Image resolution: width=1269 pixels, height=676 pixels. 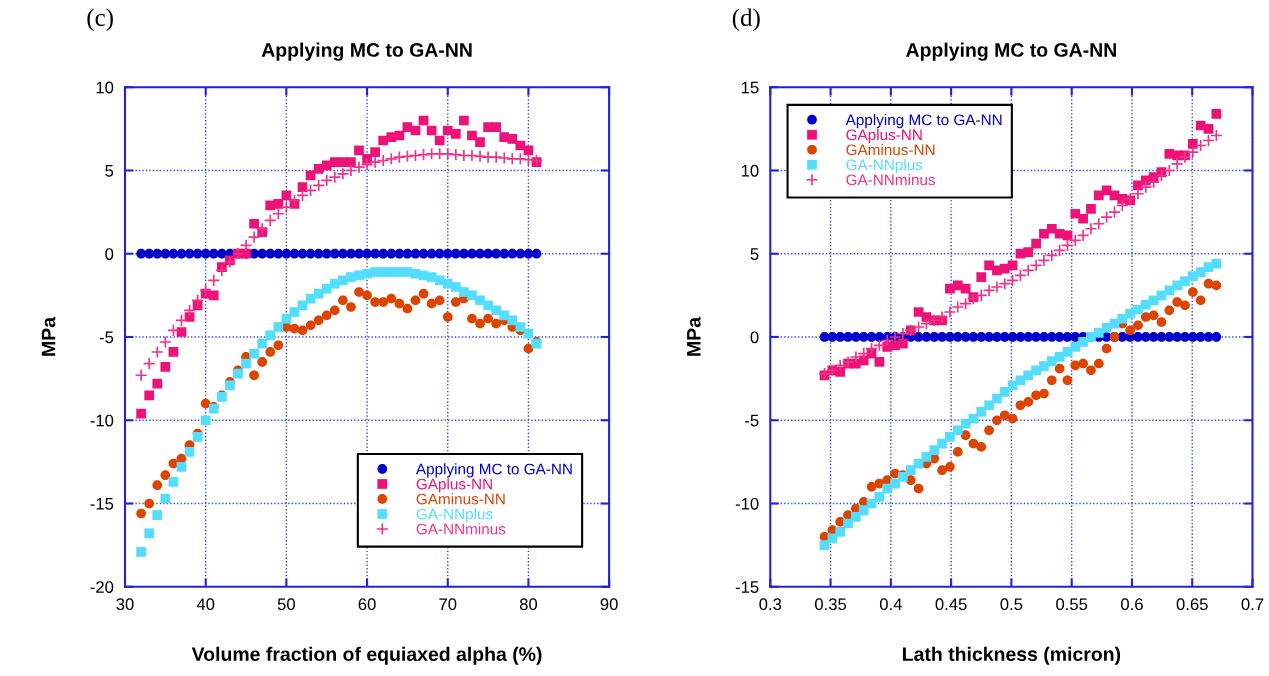 What do you see at coordinates (448, 604) in the screenshot?
I see `x-tick-label: 70` at bounding box center [448, 604].